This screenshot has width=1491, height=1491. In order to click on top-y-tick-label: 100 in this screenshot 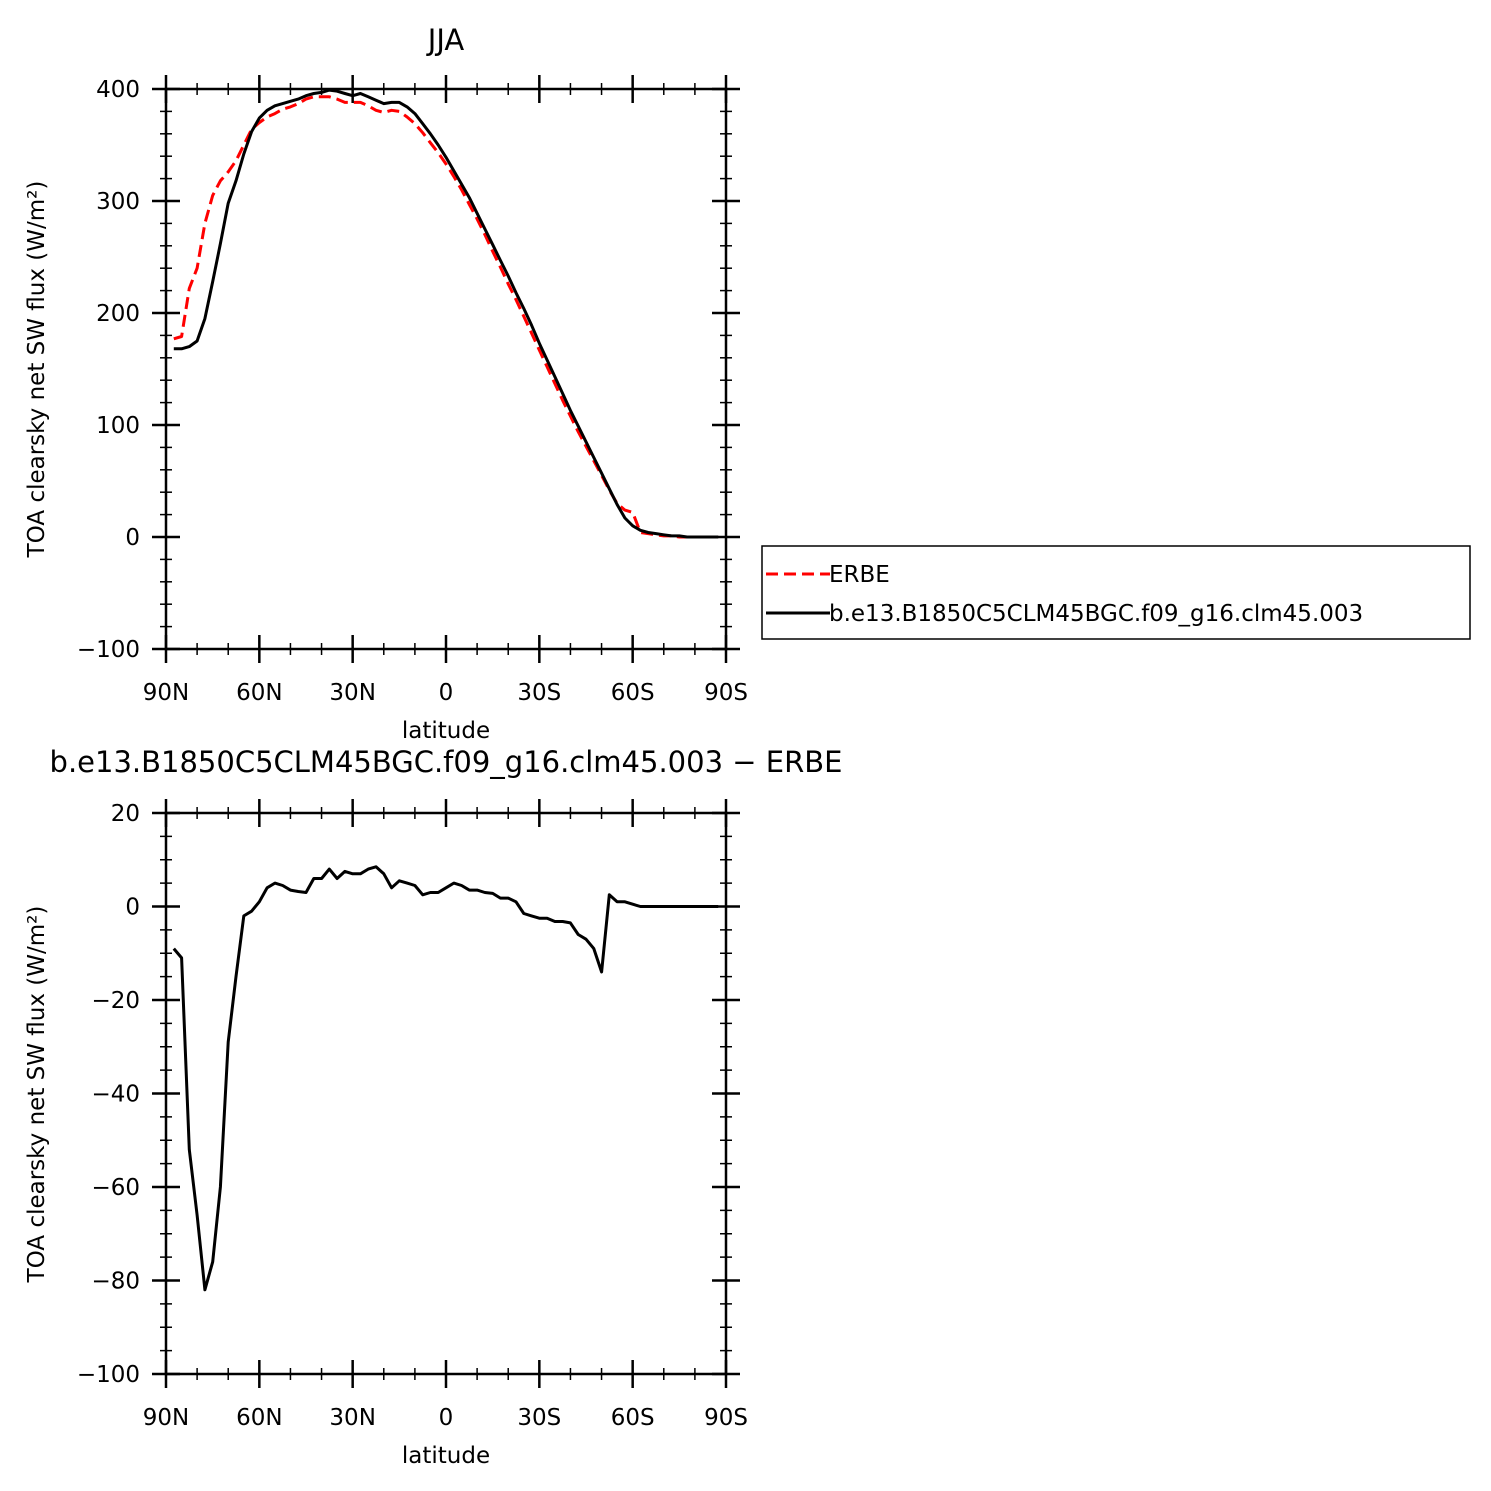, I will do `click(118, 426)`.